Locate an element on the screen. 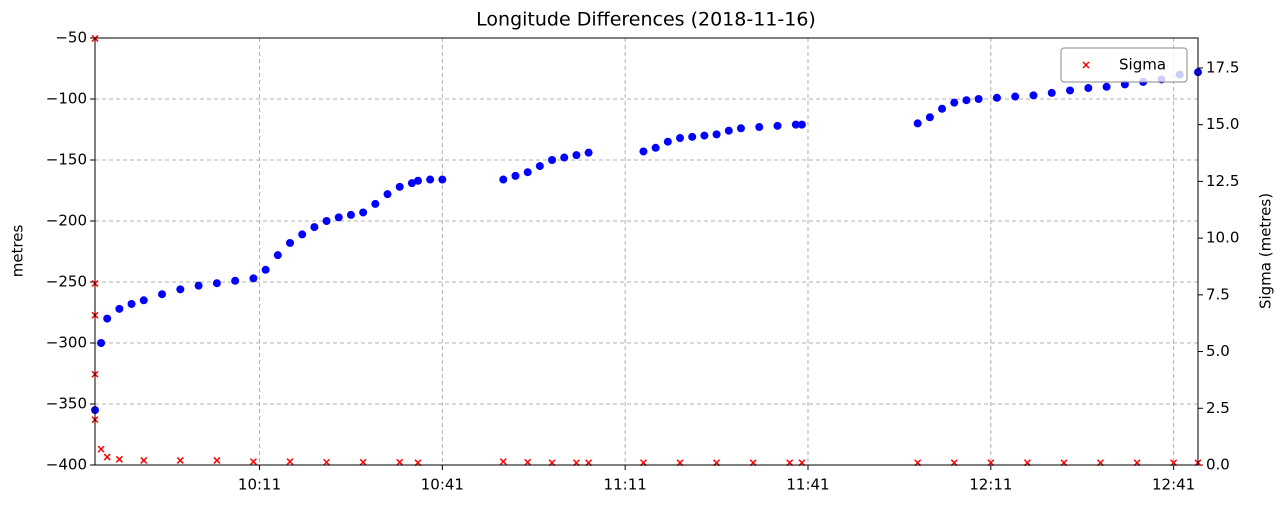 The image size is (1286, 505). y2-tick-label: 17.5 is located at coordinates (1222, 67).